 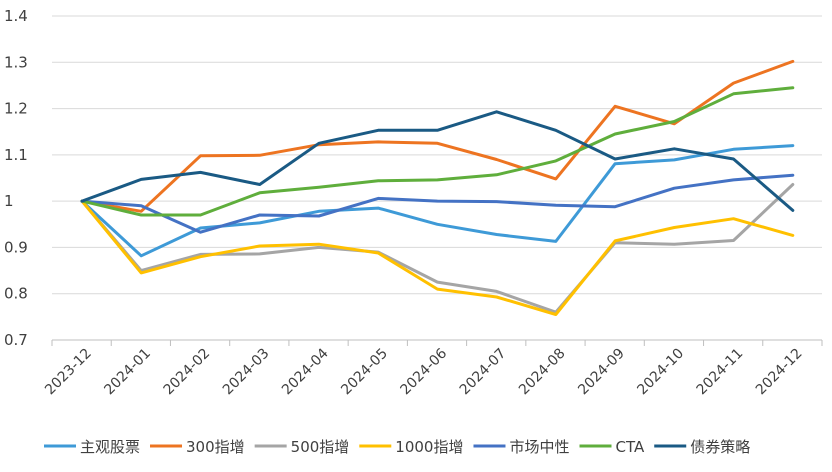 What do you see at coordinates (630, 447) in the screenshot?
I see `legend-label: CTA` at bounding box center [630, 447].